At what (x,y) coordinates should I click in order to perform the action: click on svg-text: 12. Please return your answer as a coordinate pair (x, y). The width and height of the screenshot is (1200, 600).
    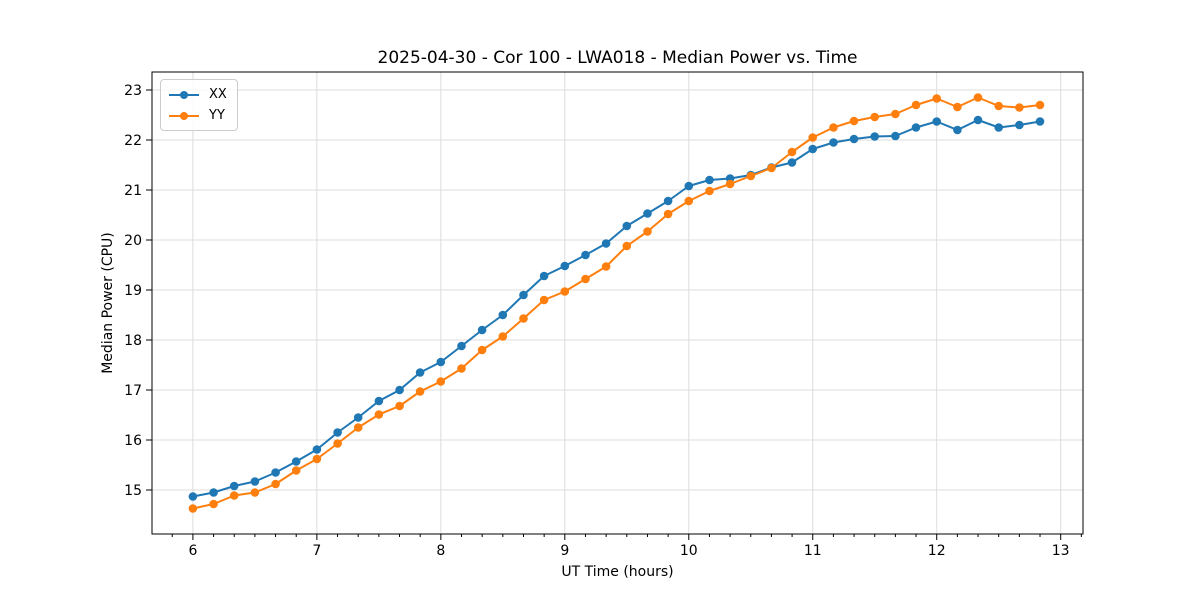
    Looking at the image, I should click on (937, 551).